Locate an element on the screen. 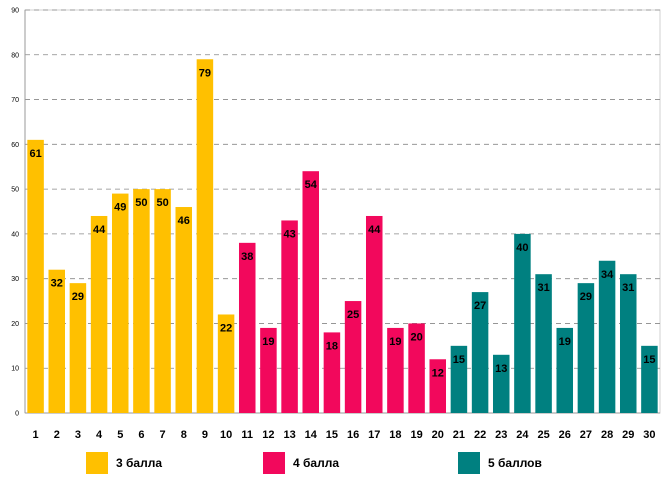 The height and width of the screenshot is (487, 668). data-label-8: 46 is located at coordinates (184, 221).